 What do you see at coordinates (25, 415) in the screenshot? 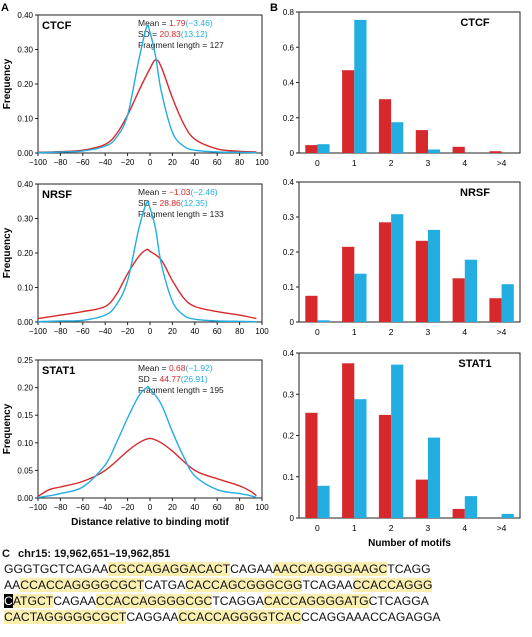
I see `y-tick-label: 0.15` at bounding box center [25, 415].